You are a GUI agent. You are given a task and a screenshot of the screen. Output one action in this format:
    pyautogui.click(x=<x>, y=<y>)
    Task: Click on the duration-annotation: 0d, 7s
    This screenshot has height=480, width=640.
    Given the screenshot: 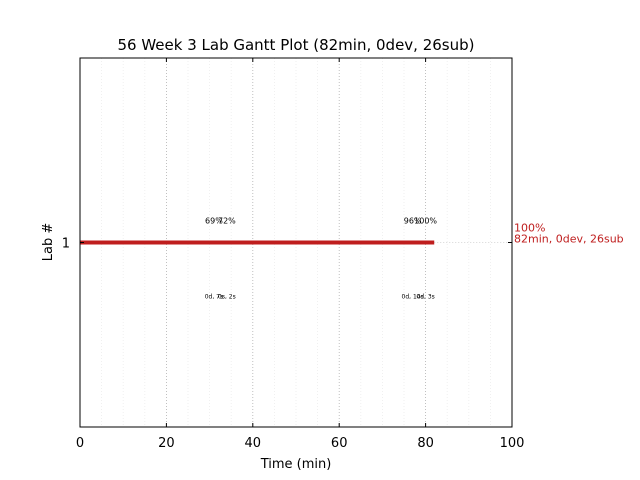 What is the action you would take?
    pyautogui.click(x=214, y=297)
    